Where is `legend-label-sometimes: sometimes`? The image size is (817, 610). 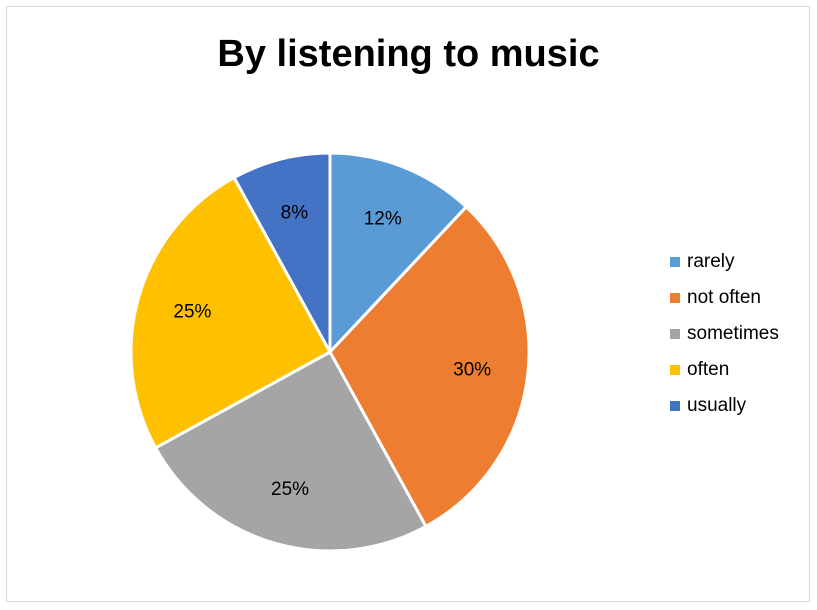 legend-label-sometimes: sometimes is located at coordinates (733, 333).